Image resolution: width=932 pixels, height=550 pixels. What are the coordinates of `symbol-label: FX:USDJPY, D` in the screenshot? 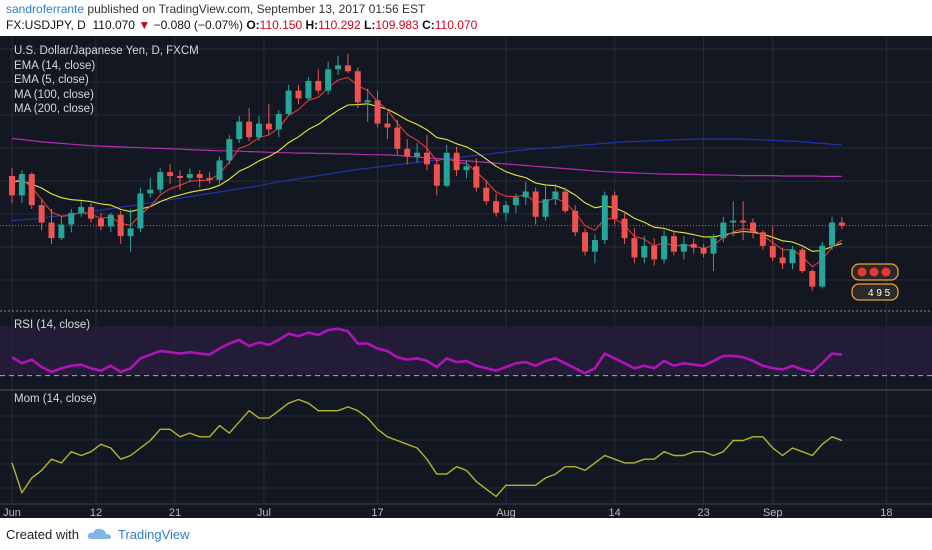 It's located at (46, 25).